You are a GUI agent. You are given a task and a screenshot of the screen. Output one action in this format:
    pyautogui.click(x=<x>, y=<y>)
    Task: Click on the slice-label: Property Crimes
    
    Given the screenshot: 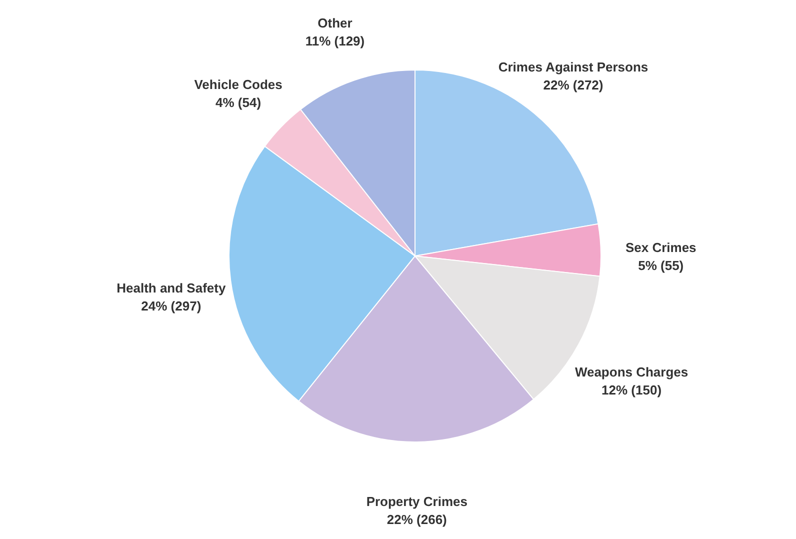 What is the action you would take?
    pyautogui.click(x=417, y=501)
    